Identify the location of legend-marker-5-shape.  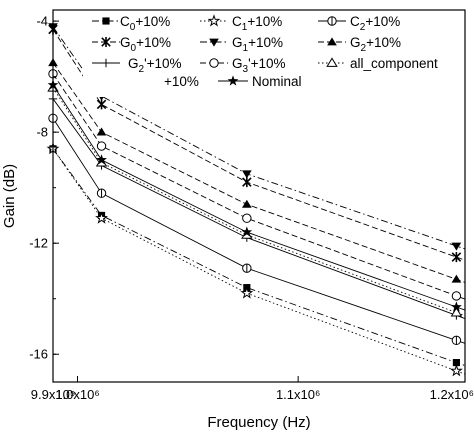
(332, 41).